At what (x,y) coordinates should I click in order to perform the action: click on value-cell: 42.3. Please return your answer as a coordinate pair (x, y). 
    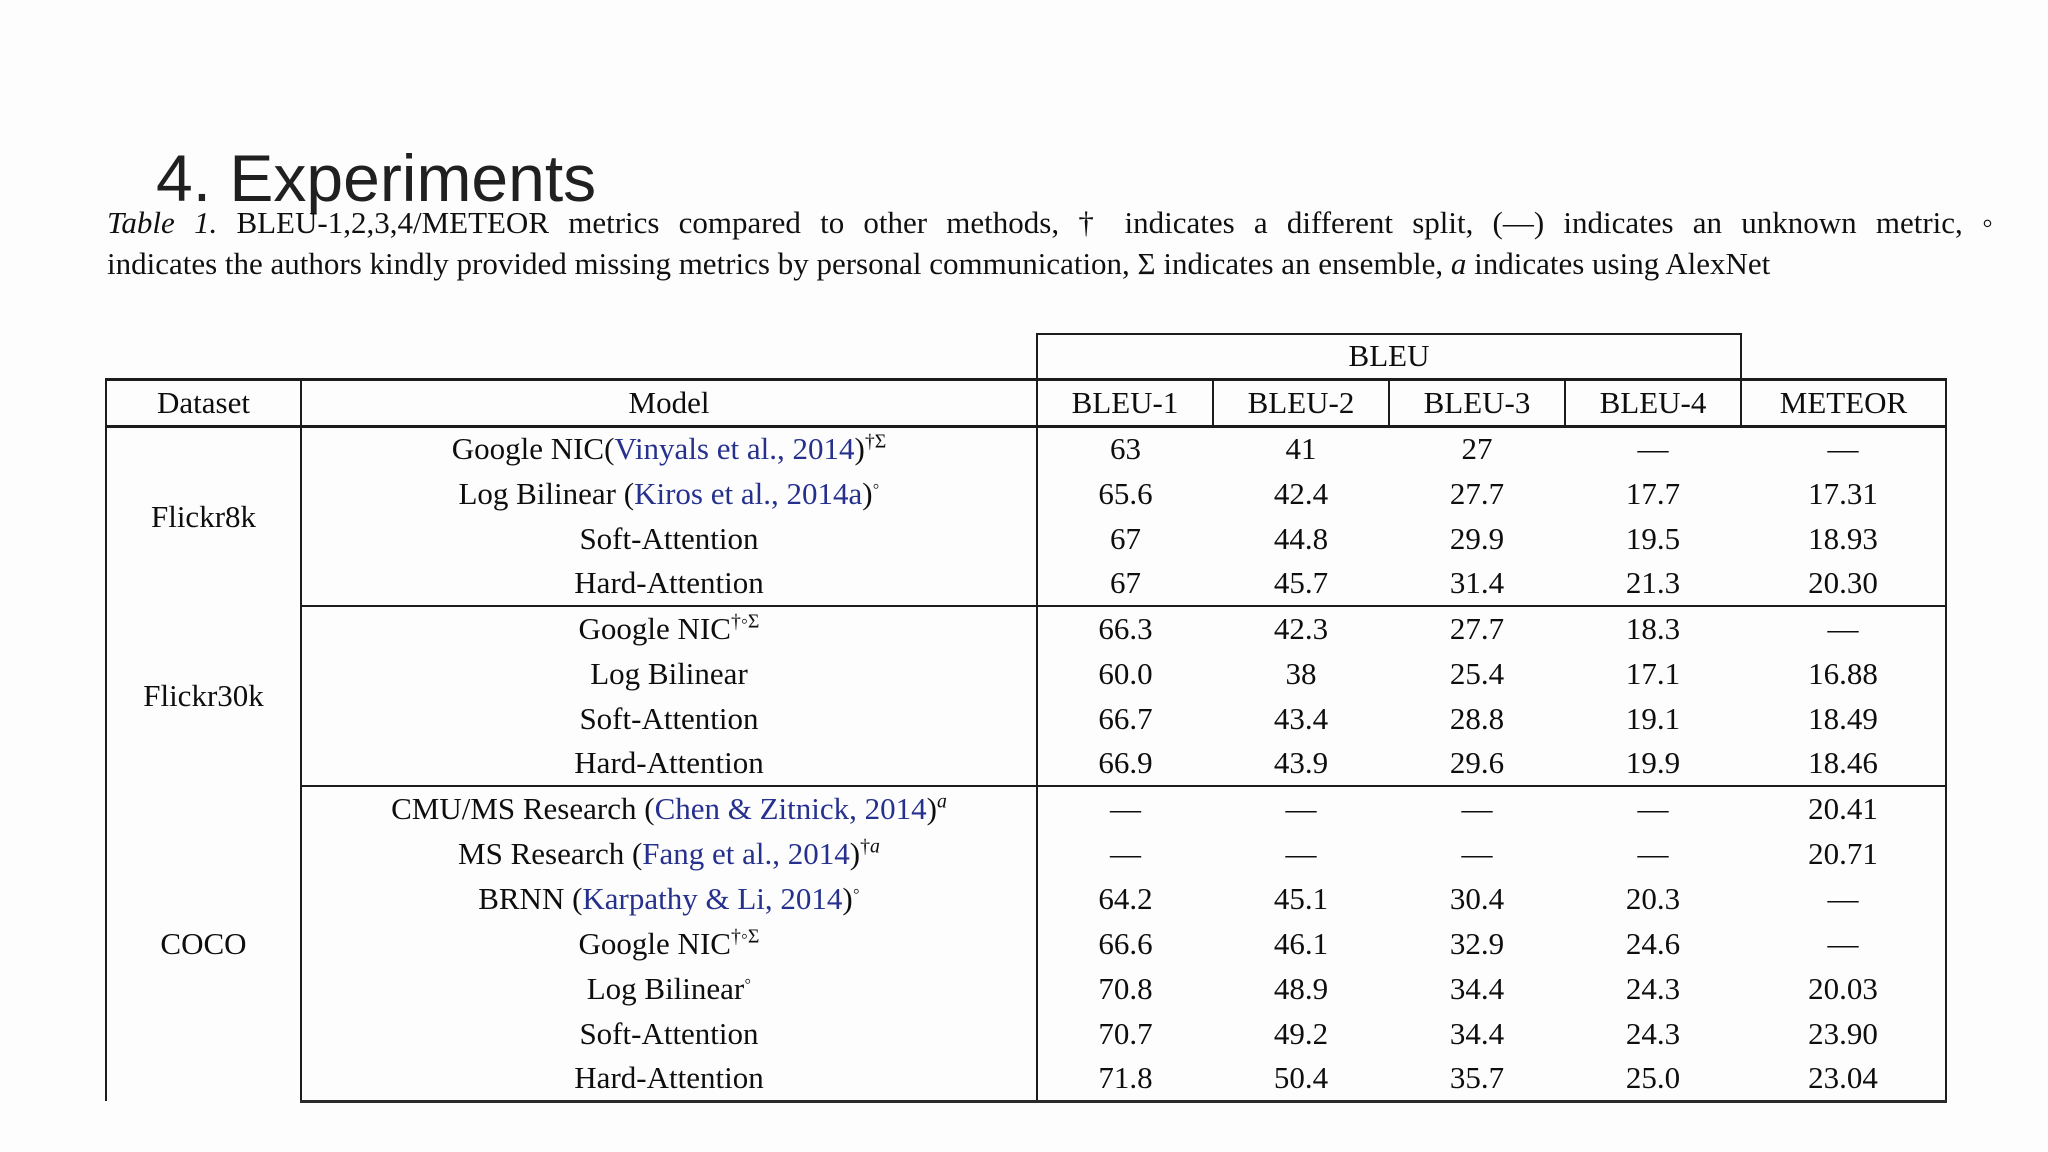
    Looking at the image, I should click on (1301, 628).